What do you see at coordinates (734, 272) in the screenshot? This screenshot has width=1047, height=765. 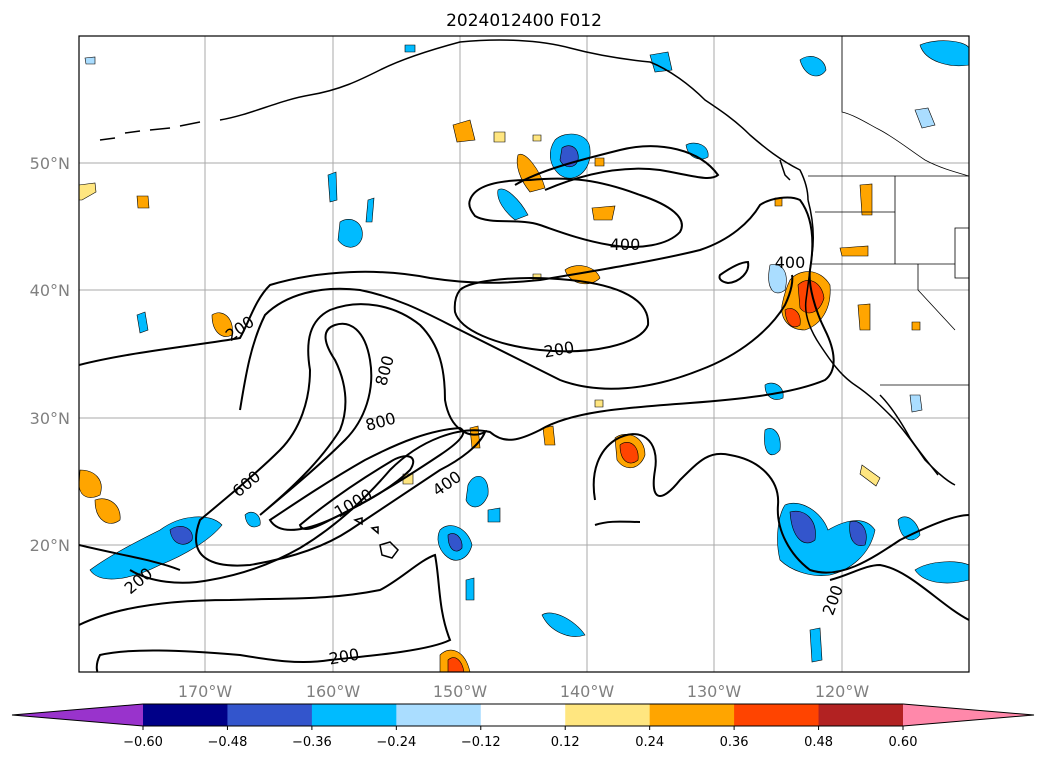 I see `contour-400-east` at bounding box center [734, 272].